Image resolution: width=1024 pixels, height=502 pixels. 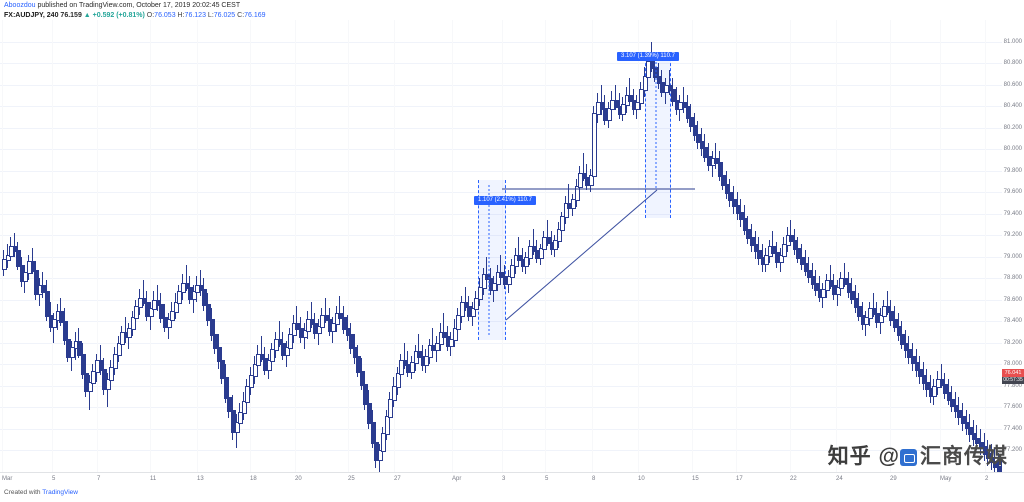 I want to click on time-axis: Mar 5 7 11 13 18 20 25 27 Apr 3 5 8 10 15 17 22 24 29 May 2, so click(x=512, y=479).